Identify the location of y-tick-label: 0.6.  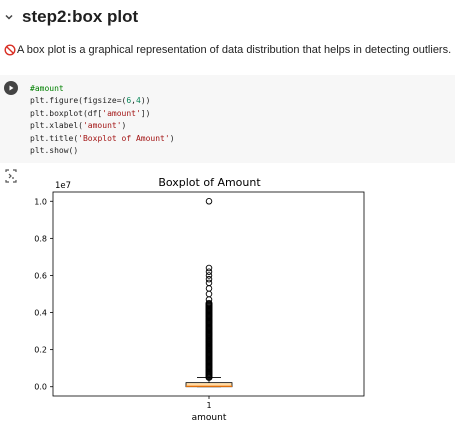
(40, 275).